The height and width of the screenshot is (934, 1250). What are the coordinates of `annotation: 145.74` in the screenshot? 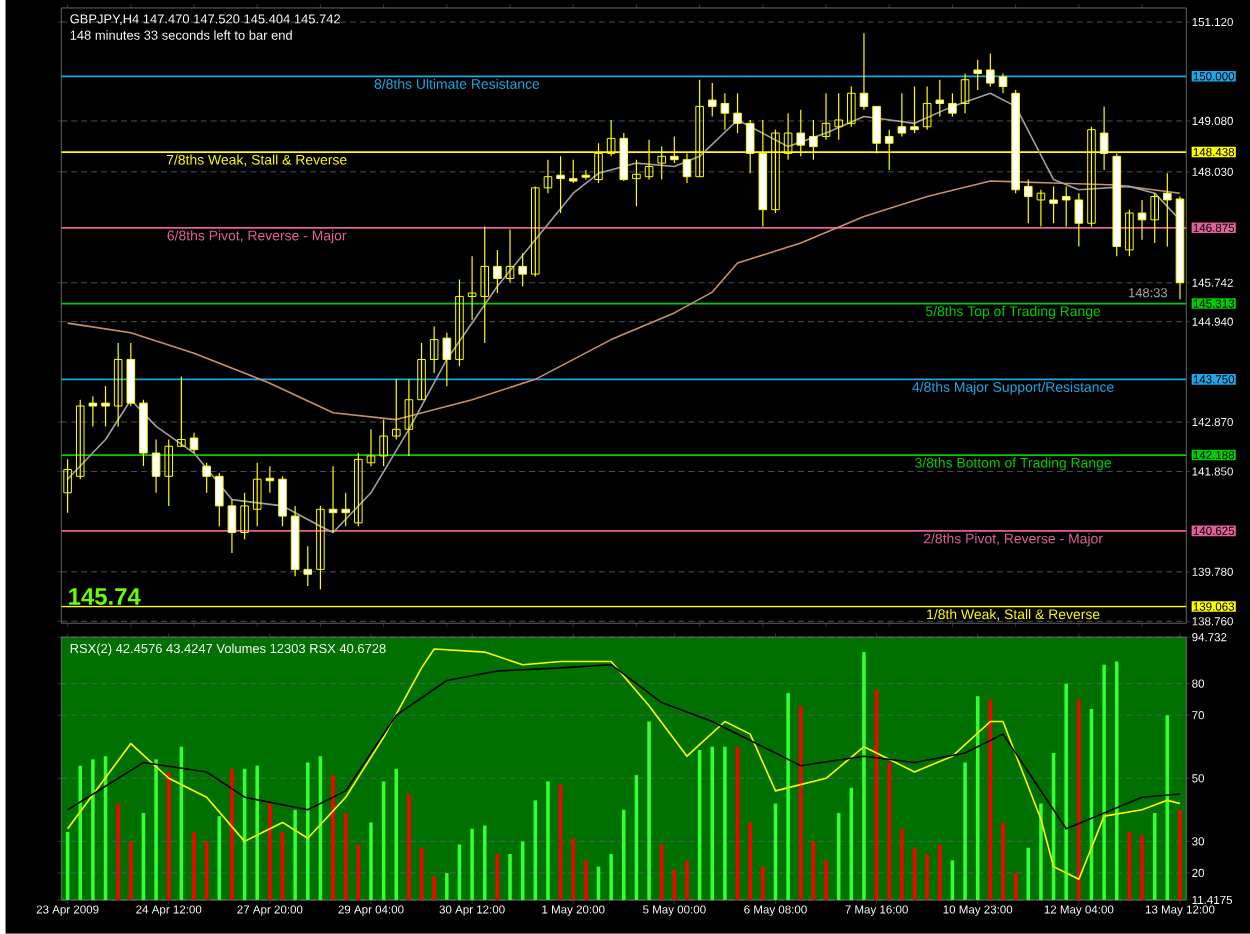 It's located at (105, 596).